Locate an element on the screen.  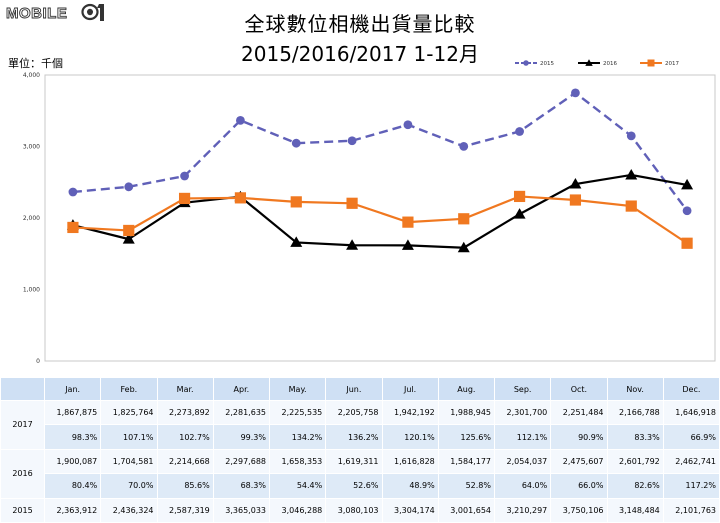
series-line-2016 is located at coordinates (380, 211).